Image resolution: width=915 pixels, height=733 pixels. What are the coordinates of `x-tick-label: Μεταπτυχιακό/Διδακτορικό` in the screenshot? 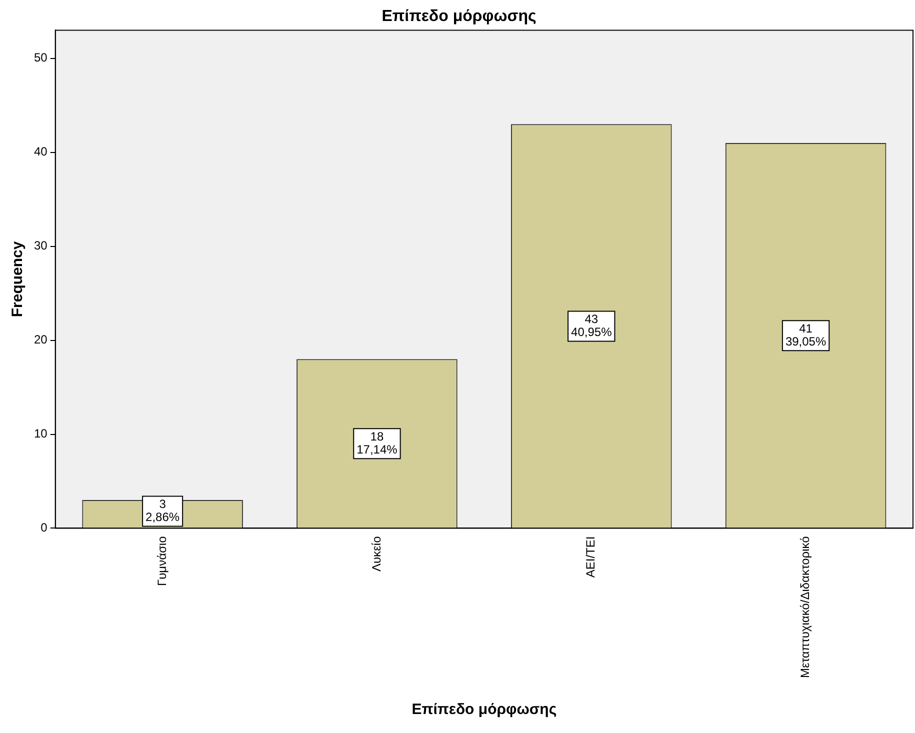 It's located at (805, 607).